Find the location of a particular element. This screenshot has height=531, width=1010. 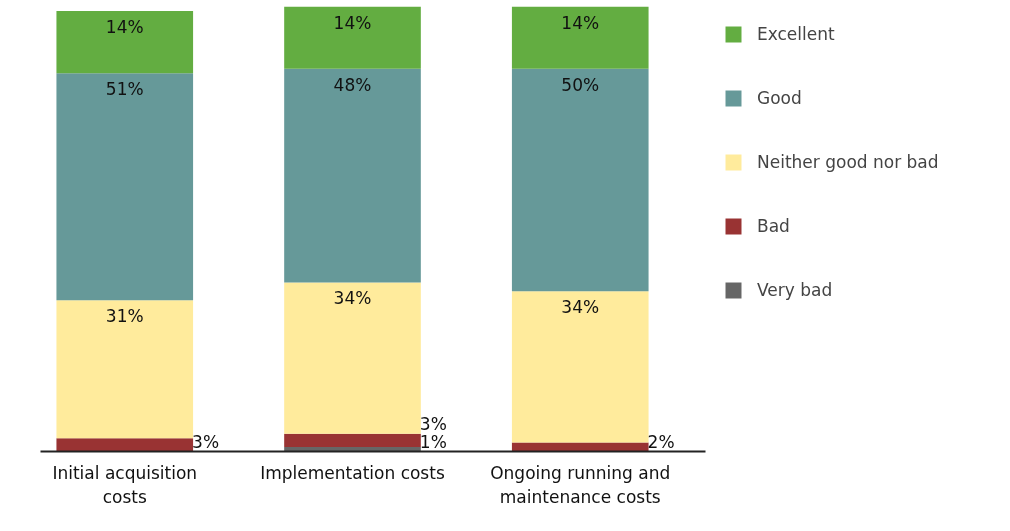

data-label: 1% is located at coordinates (433, 441).